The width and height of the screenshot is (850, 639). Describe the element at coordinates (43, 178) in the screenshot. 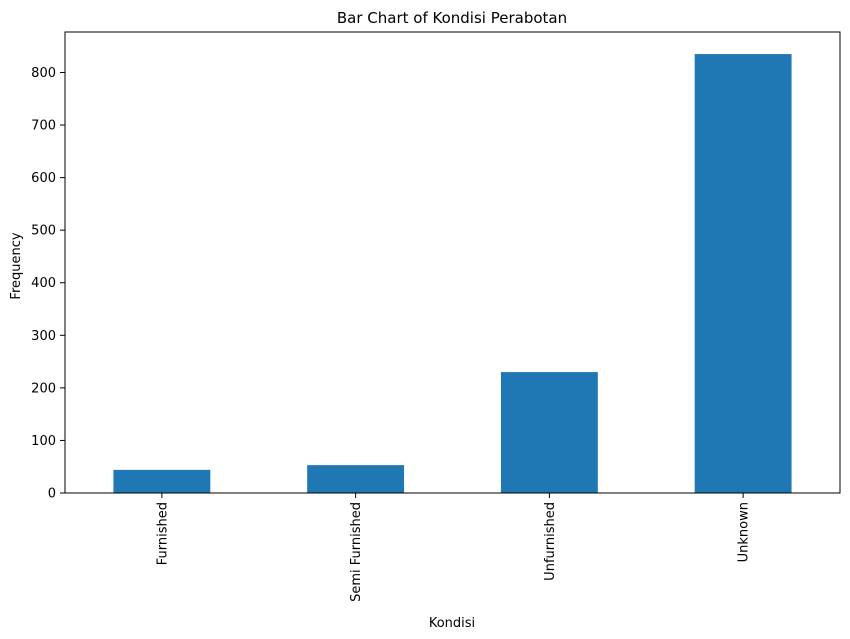

I see `y-tick-label: 600` at that location.